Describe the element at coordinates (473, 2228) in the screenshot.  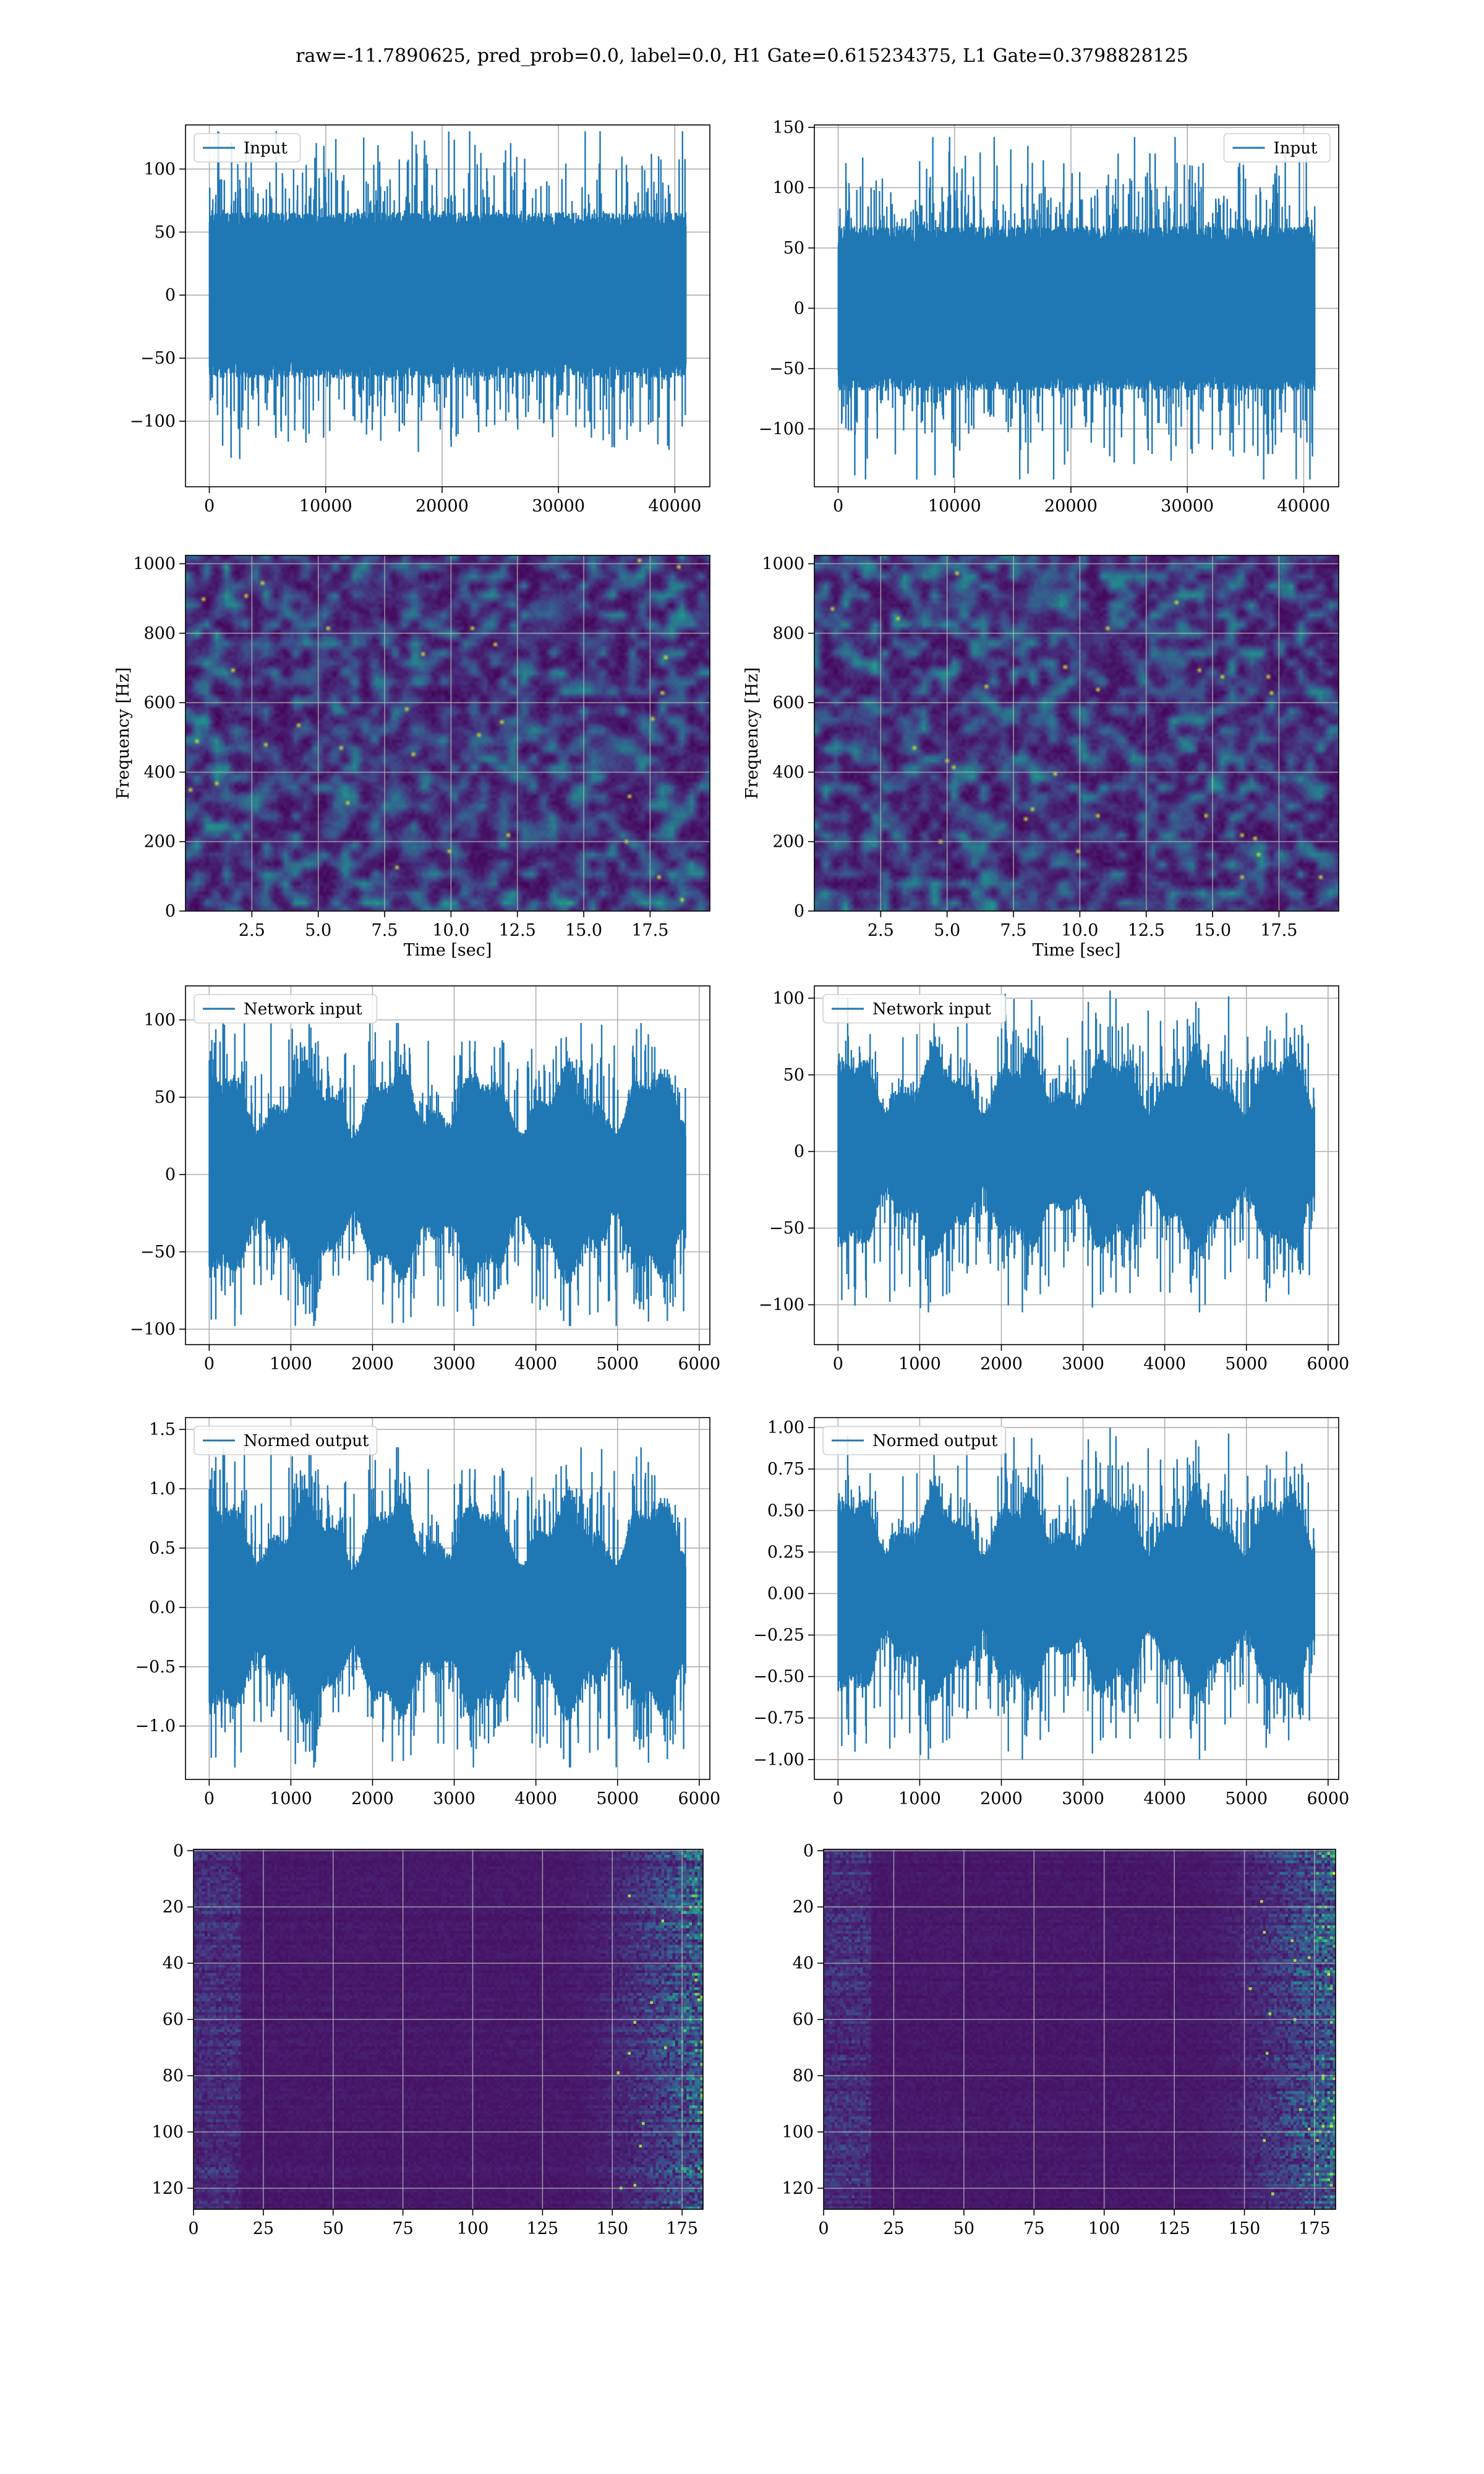
I see `chart-r4c0-xtick-label-4: 100` at that location.